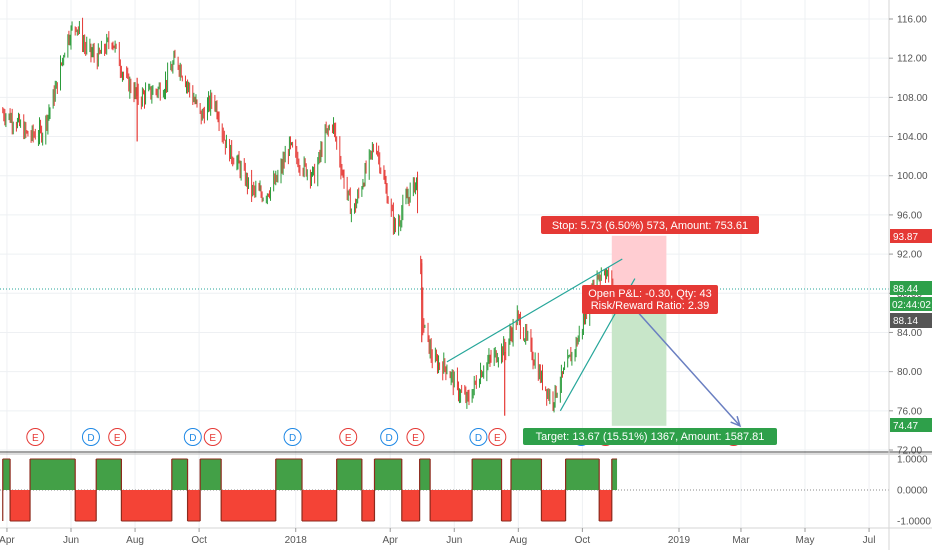 Image resolution: width=932 pixels, height=550 pixels. I want to click on pane-separator, so click(466, 453).